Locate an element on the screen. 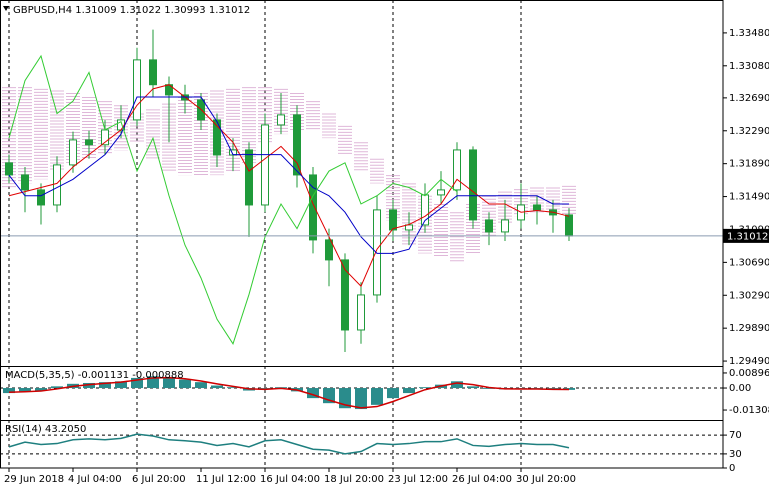  rsi-line is located at coordinates (289, 444).